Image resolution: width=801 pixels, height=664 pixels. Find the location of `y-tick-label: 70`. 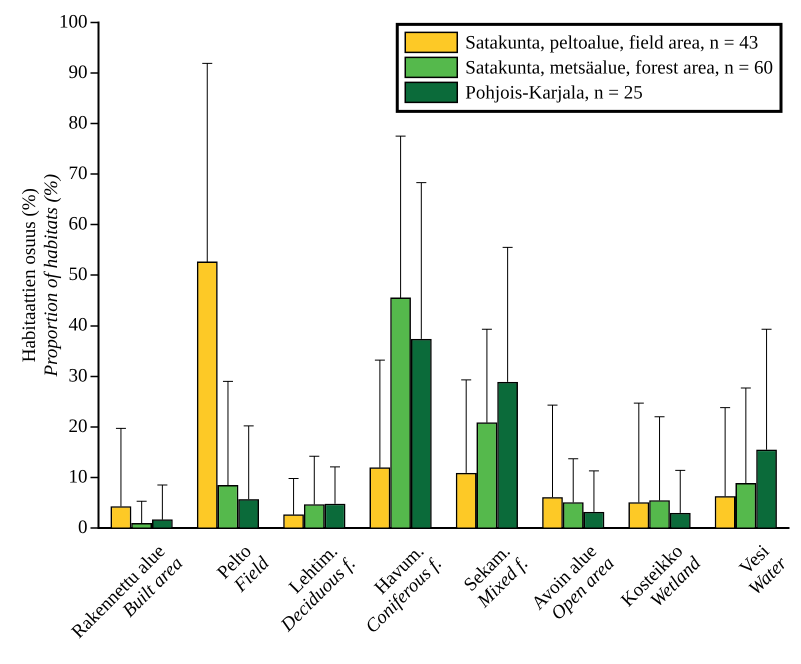

y-tick-label: 70 is located at coordinates (78, 173).